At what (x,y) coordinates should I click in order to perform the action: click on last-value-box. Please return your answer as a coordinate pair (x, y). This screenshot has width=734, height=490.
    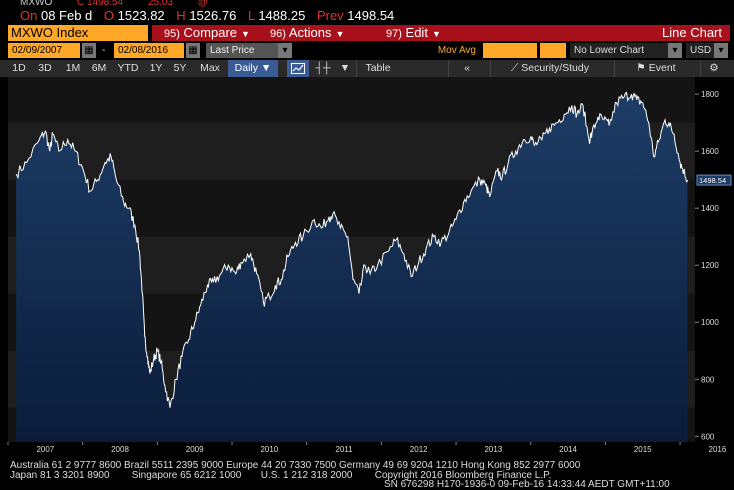
    Looking at the image, I should click on (714, 180).